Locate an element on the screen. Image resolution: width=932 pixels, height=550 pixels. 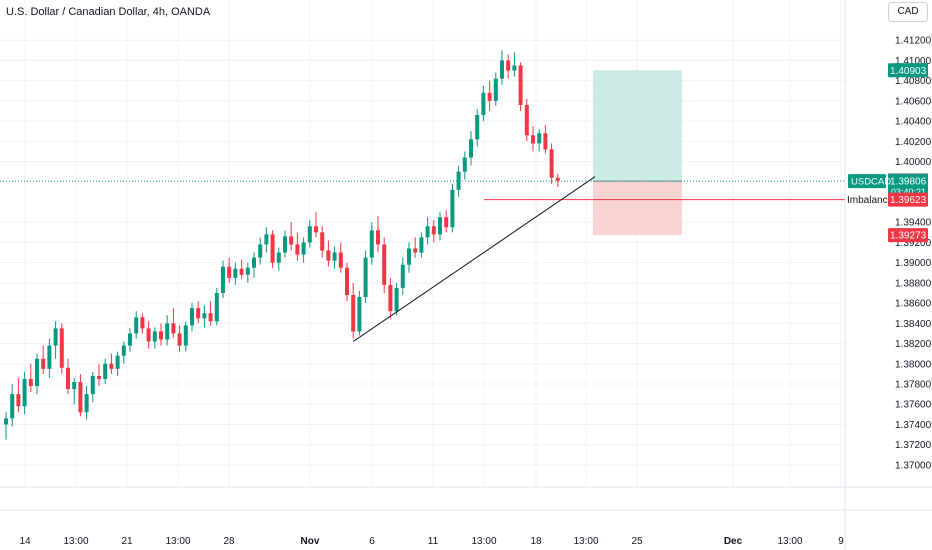
y-tick-label: 1.37600 is located at coordinates (913, 405).